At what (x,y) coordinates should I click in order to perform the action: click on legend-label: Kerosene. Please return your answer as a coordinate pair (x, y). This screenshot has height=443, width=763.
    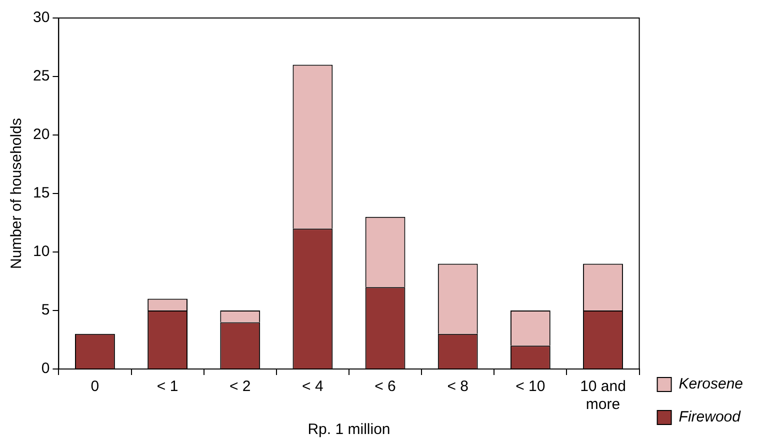
    Looking at the image, I should click on (711, 384).